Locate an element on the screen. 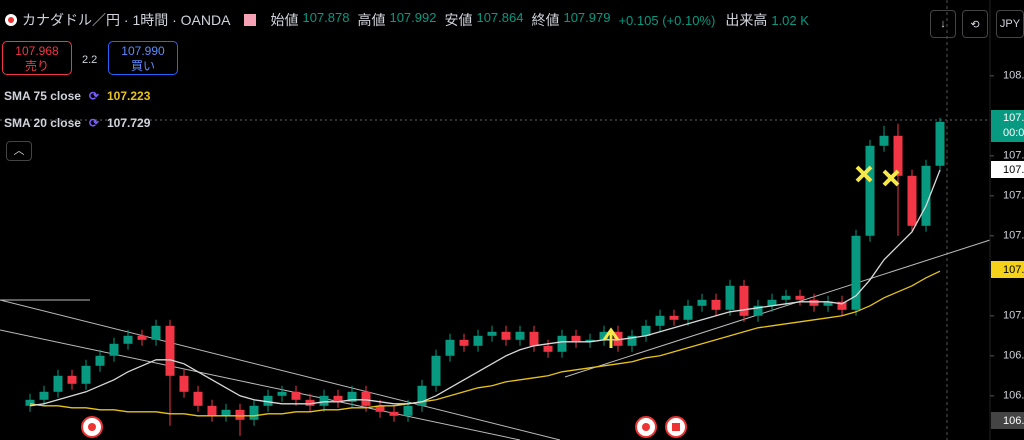 This screenshot has height=440, width=1024. last-price-label: 107. is located at coordinates (1013, 118).